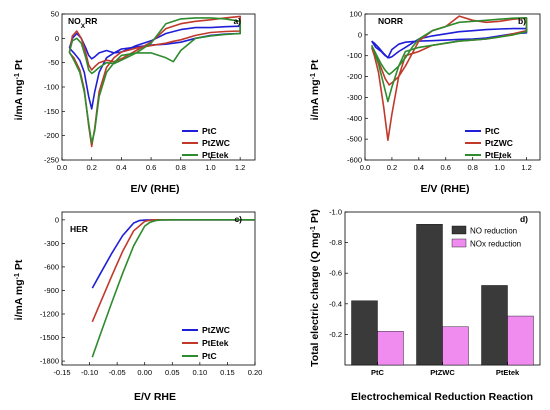  What do you see at coordinates (61, 372) in the screenshot?
I see `x-tick-label: -0.15` at bounding box center [61, 372].